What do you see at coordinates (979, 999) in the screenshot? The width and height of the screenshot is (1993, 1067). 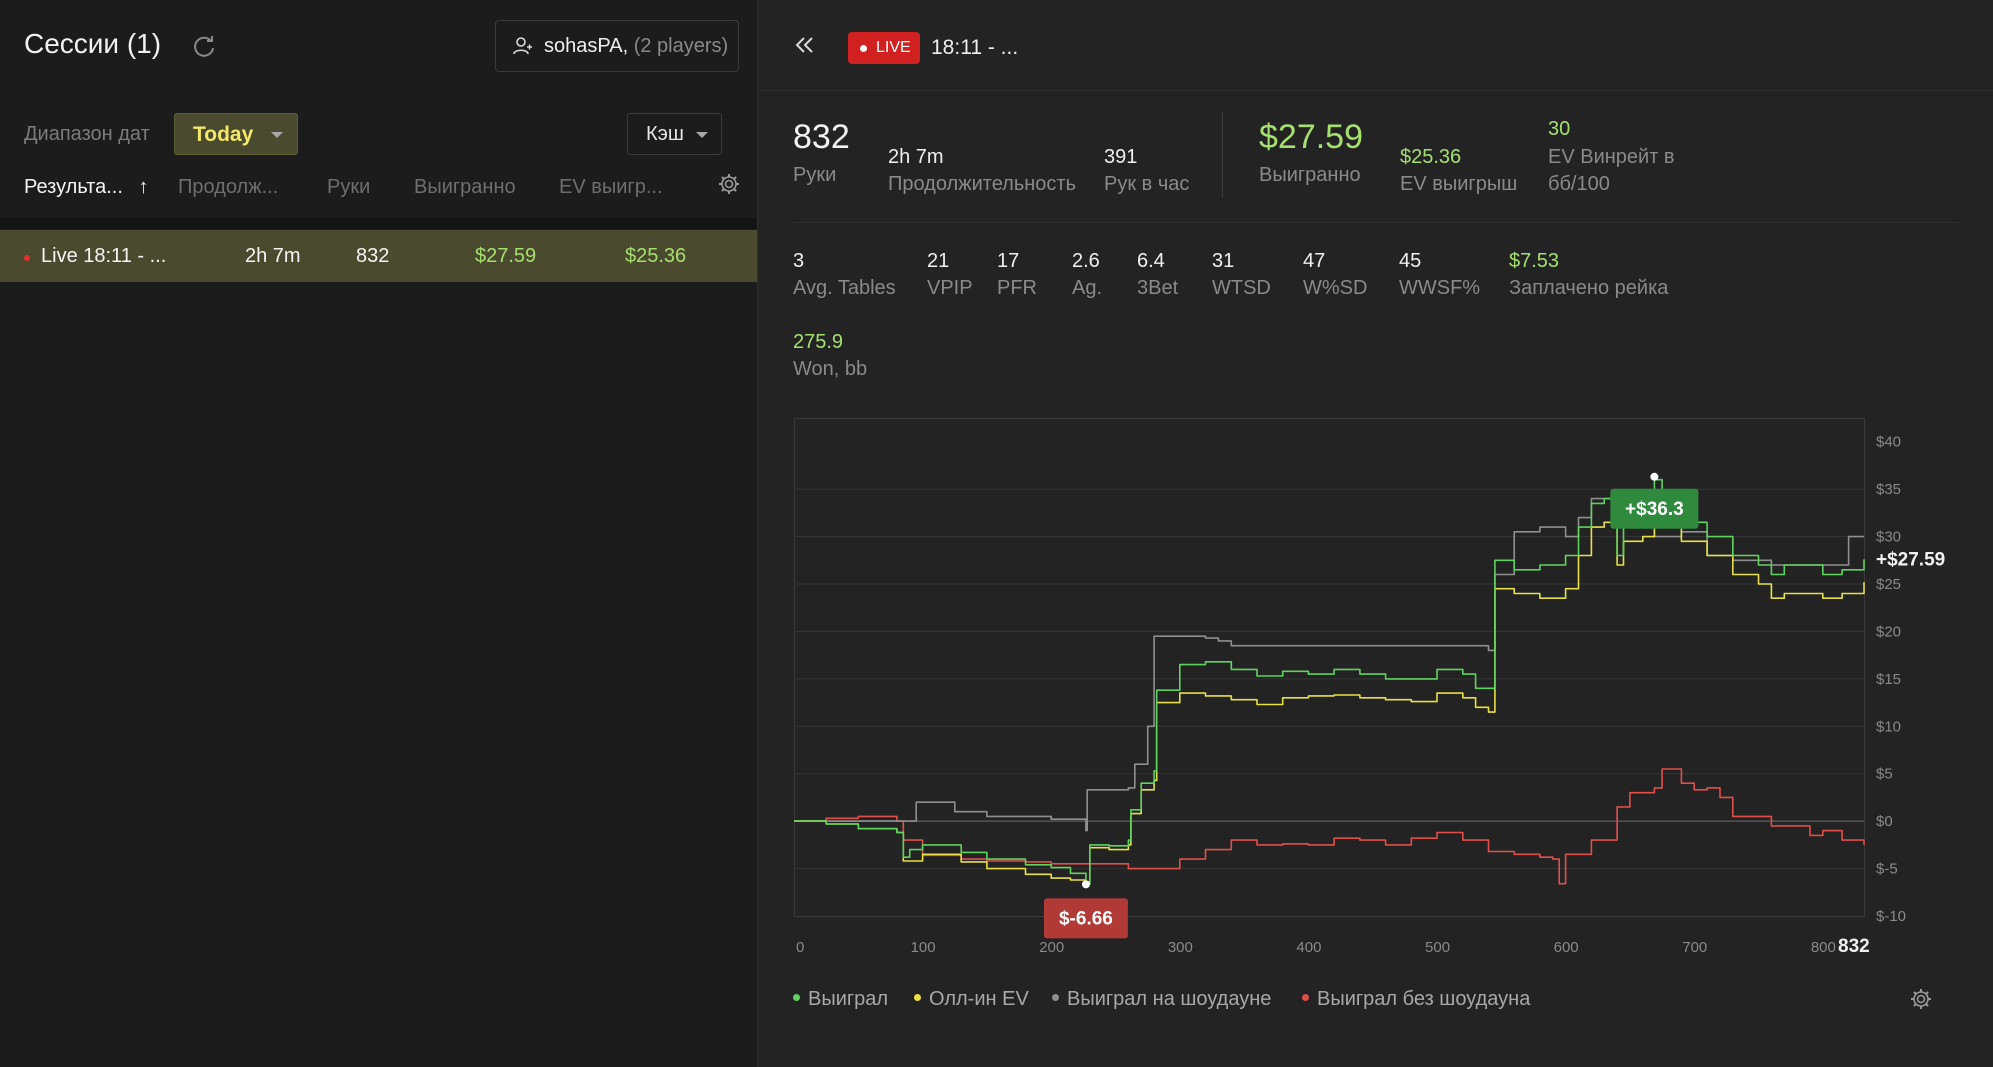 I see `legend-label: Олл-ин EV` at bounding box center [979, 999].